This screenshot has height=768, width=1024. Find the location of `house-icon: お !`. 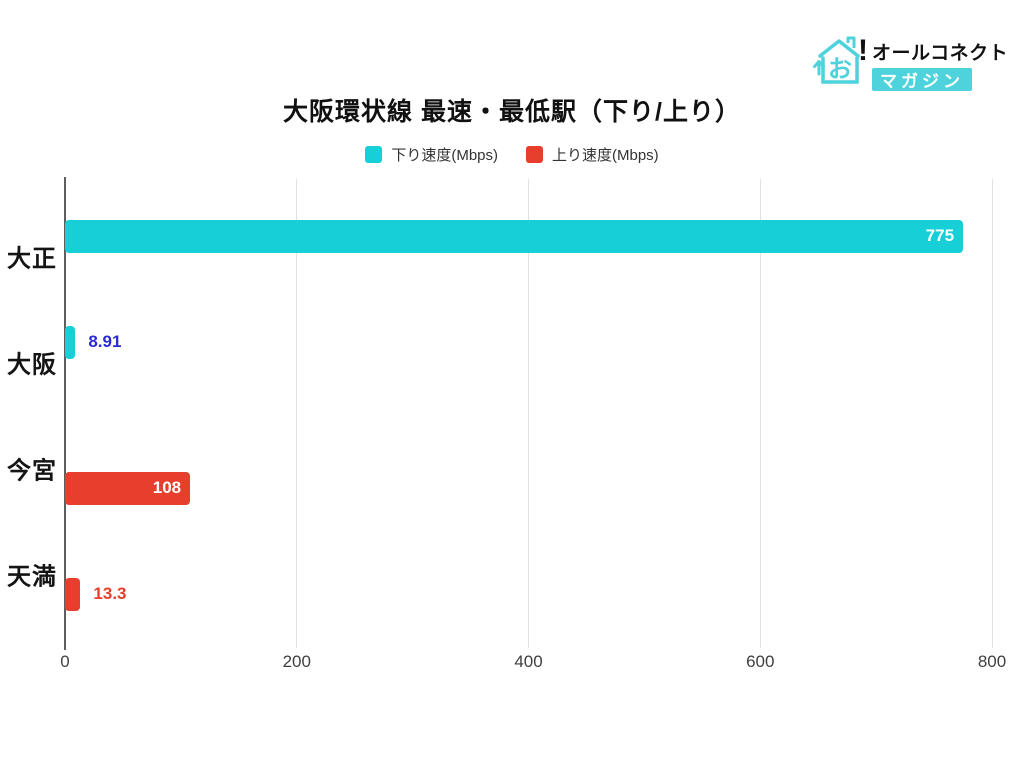

house-icon: お ! is located at coordinates (840, 59).